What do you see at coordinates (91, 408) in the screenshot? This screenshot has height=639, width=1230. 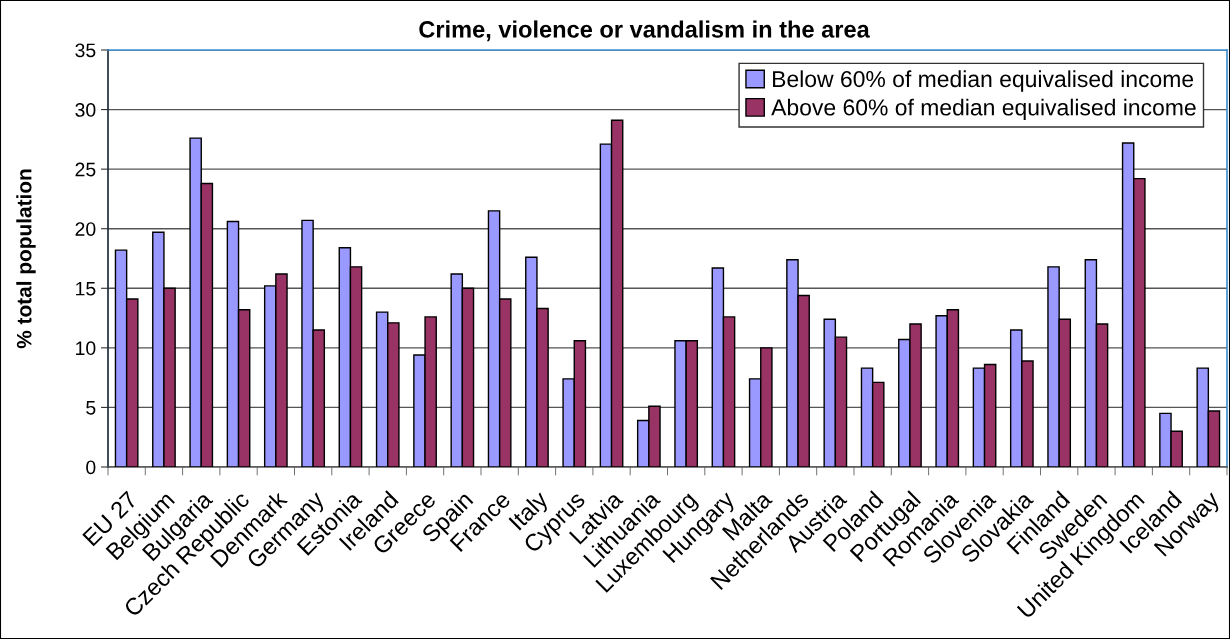 I see `y-tick-label: 5` at bounding box center [91, 408].